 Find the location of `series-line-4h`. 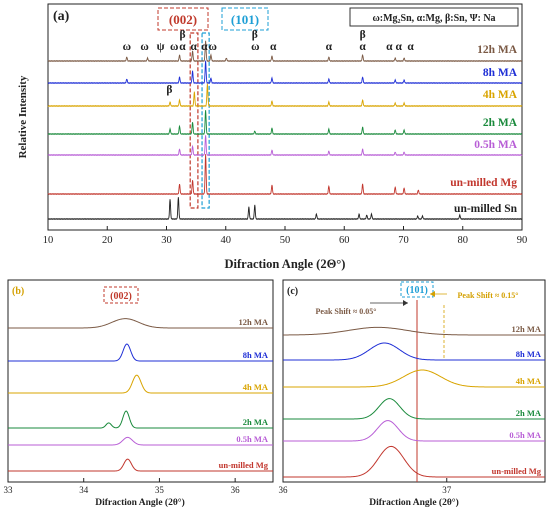

series-line-4h is located at coordinates (285, 95).